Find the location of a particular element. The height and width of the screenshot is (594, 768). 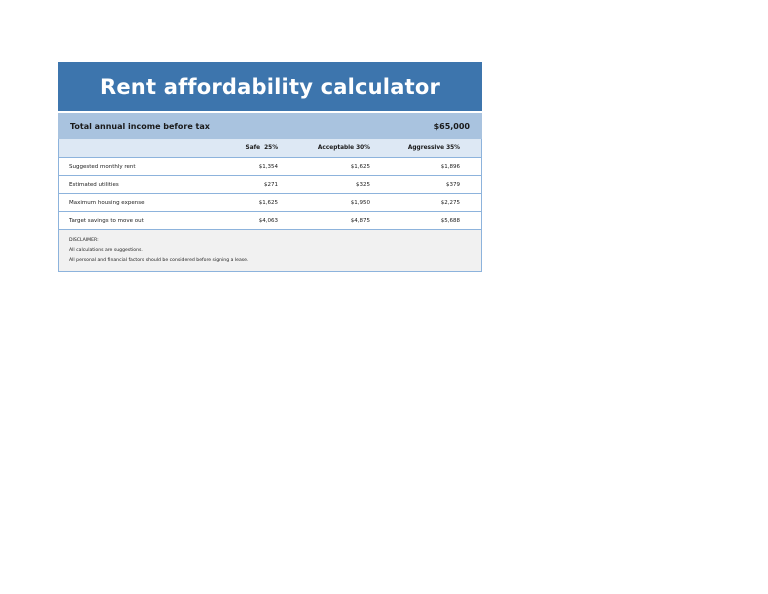

disclaimer-line: All calculations are suggestions. is located at coordinates (106, 250).